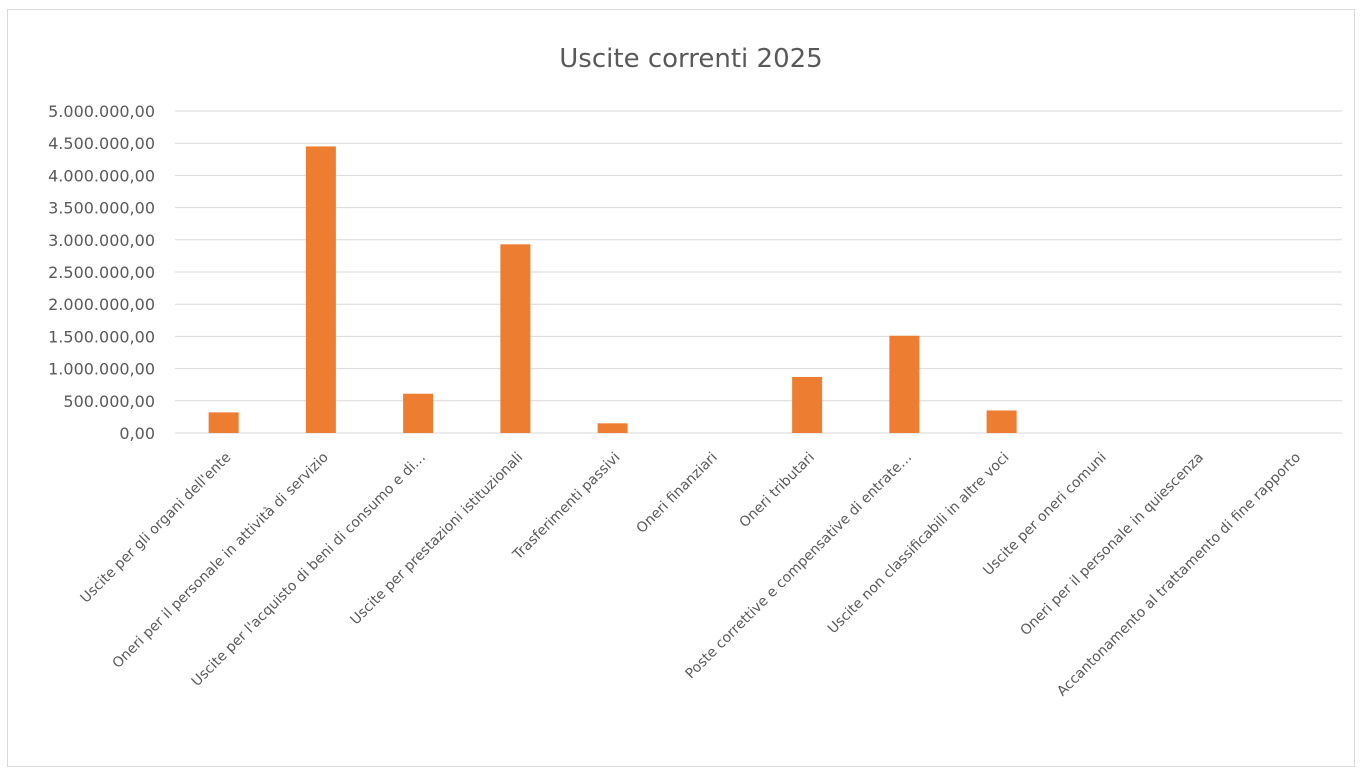  What do you see at coordinates (677, 493) in the screenshot?
I see `x-category-label: Oneri finanziari` at bounding box center [677, 493].